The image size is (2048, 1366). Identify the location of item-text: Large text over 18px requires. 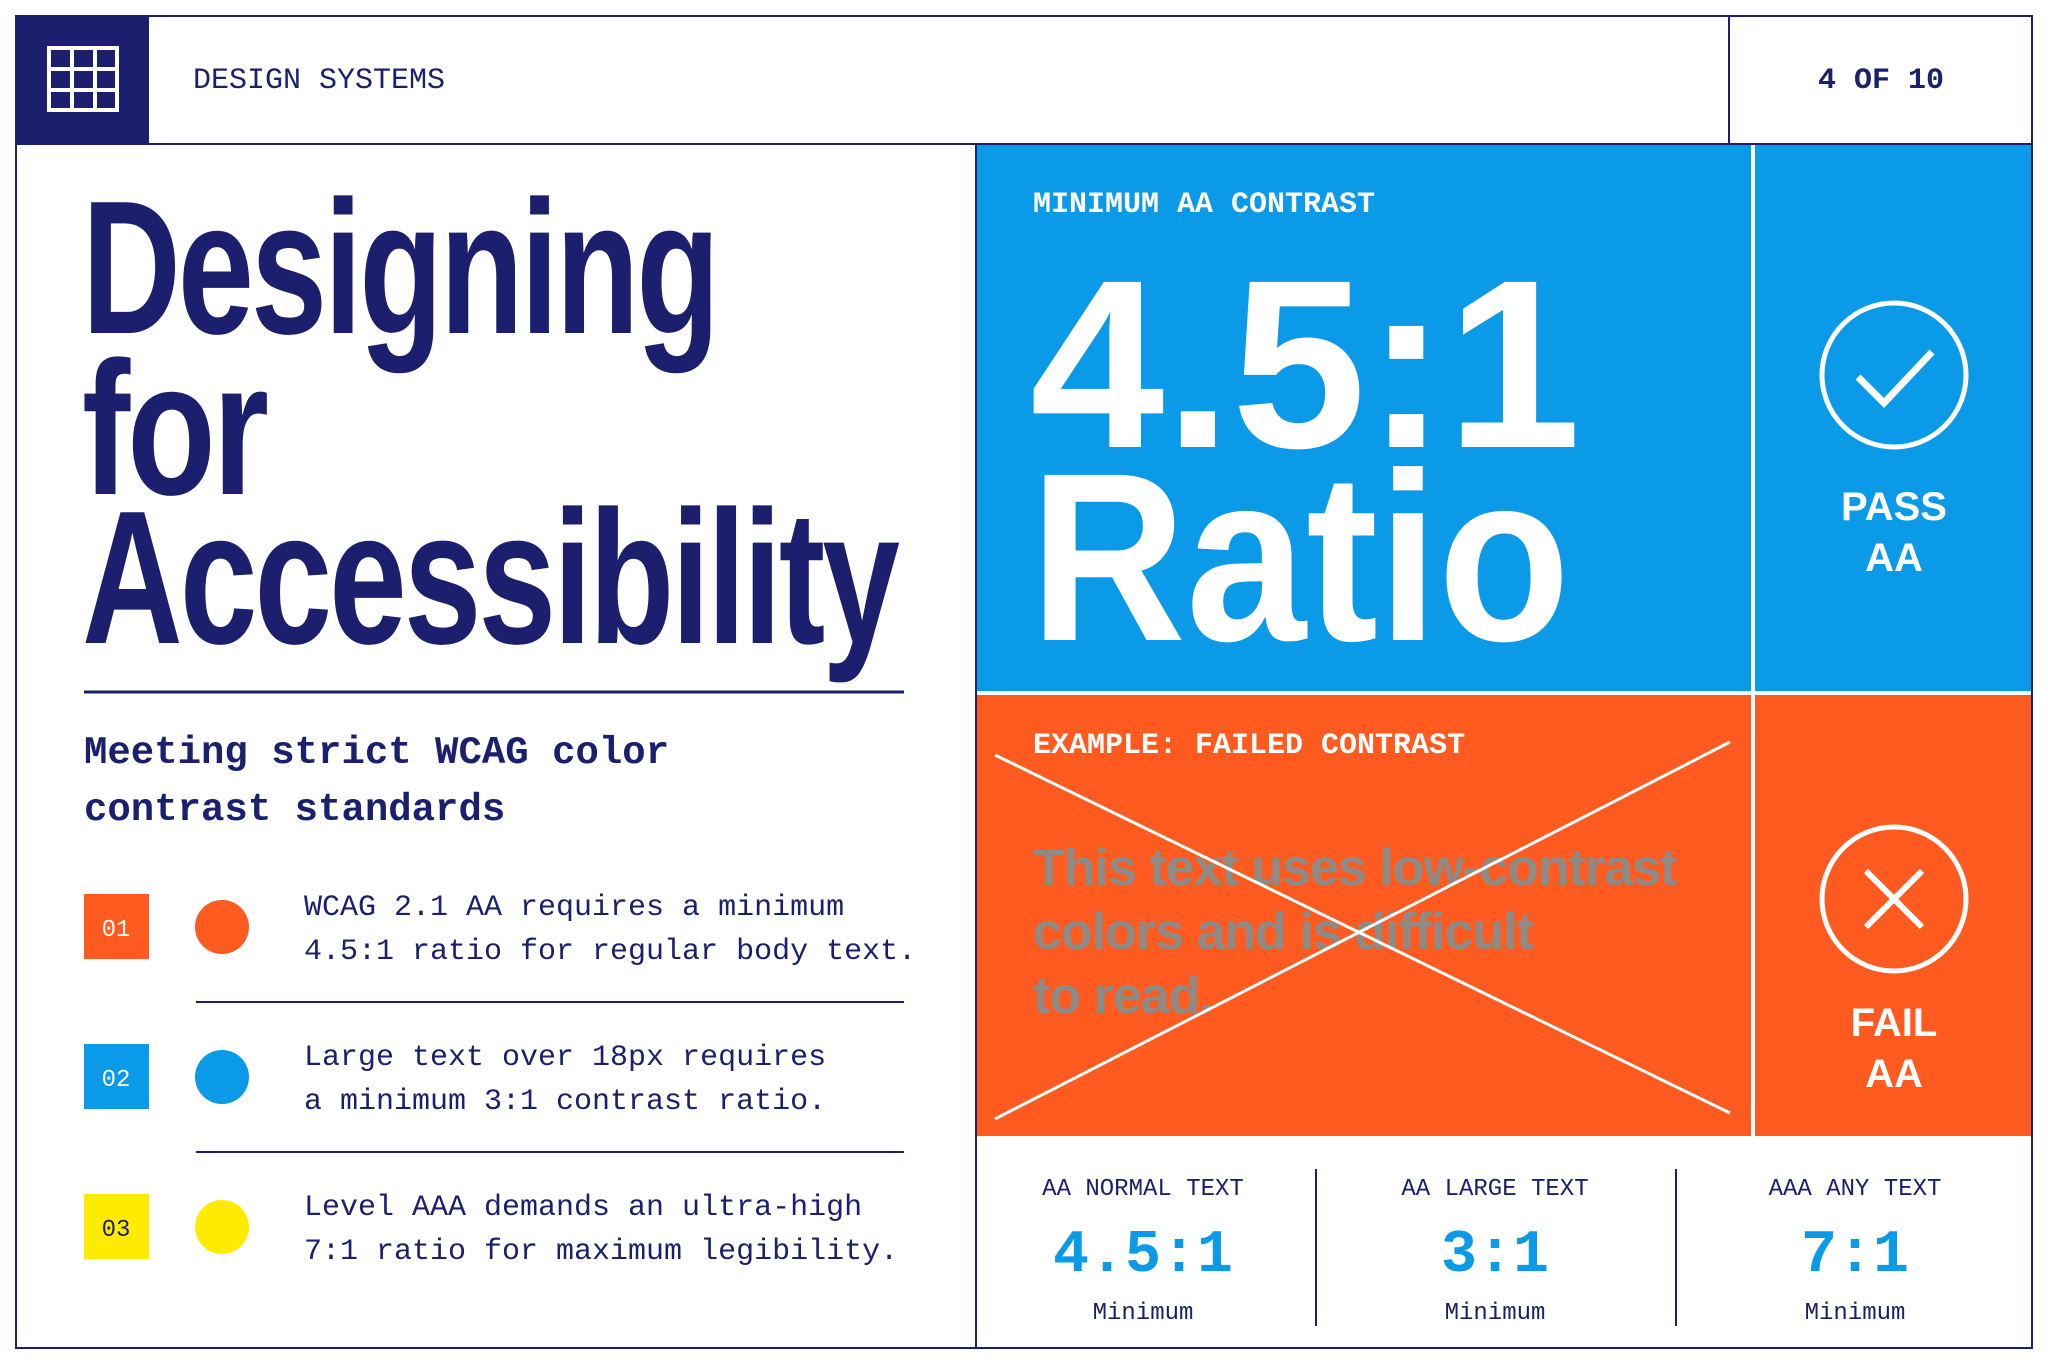
(565, 1058).